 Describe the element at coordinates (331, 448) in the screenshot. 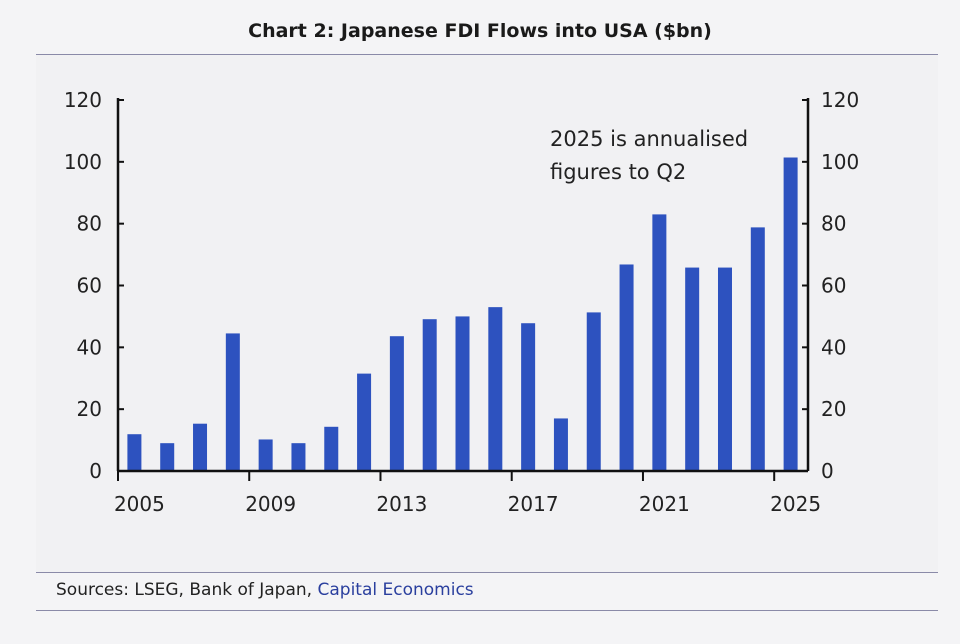

I see `bar-2011` at that location.